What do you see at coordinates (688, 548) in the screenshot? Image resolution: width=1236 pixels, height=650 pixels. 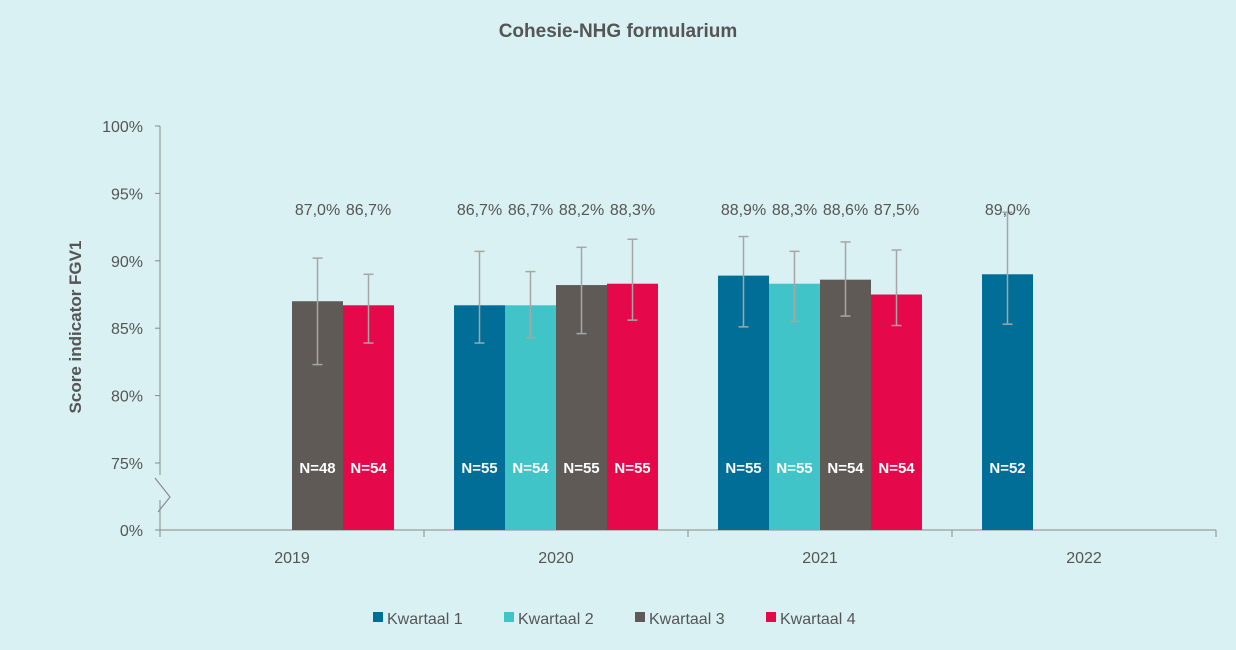 I see `x-axis: 2019 2020 2021 2022` at bounding box center [688, 548].